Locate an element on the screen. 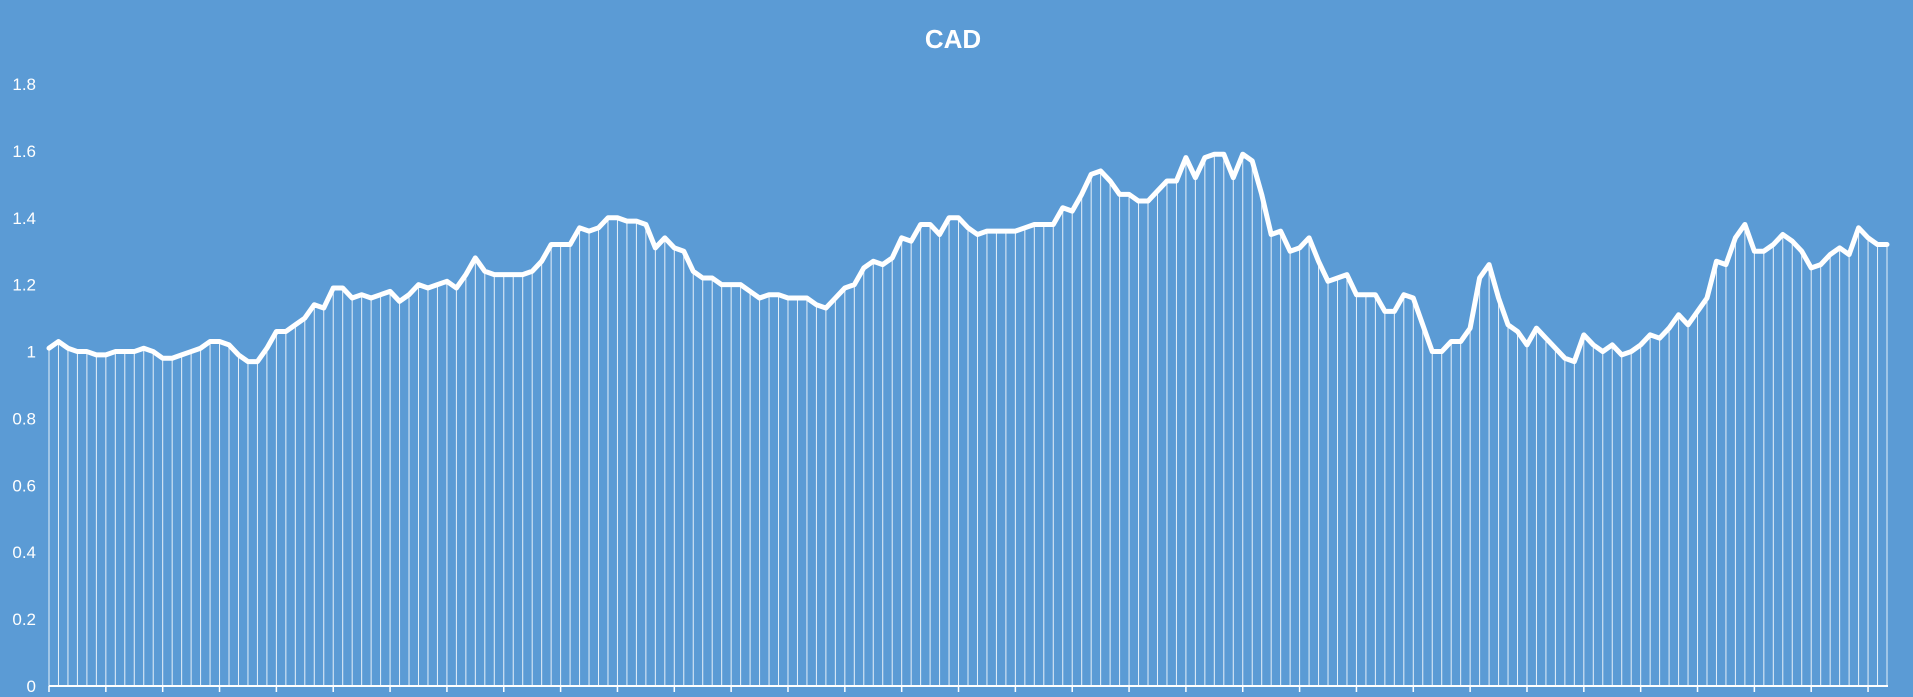 This screenshot has width=1913, height=697. y-tick-label: 0.8 is located at coordinates (24, 418).